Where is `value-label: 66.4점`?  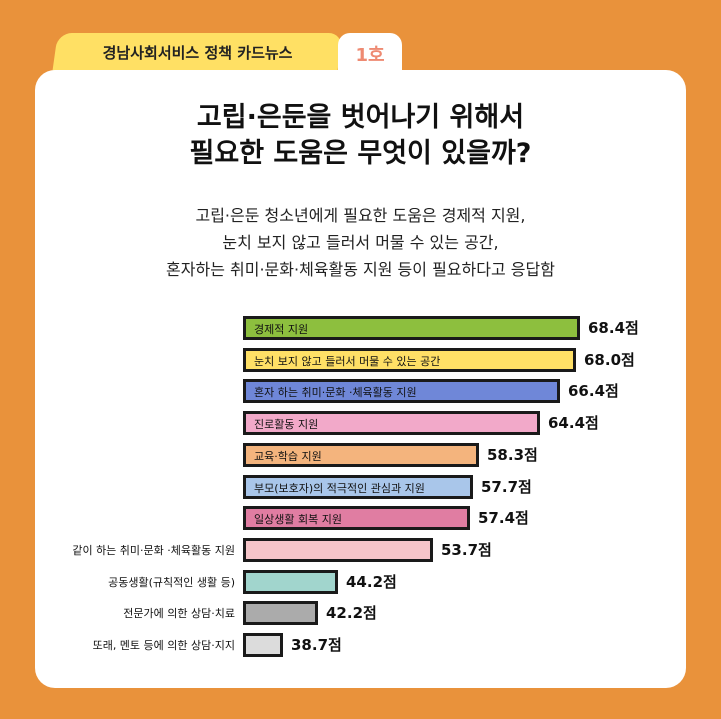 value-label: 66.4점 is located at coordinates (593, 391).